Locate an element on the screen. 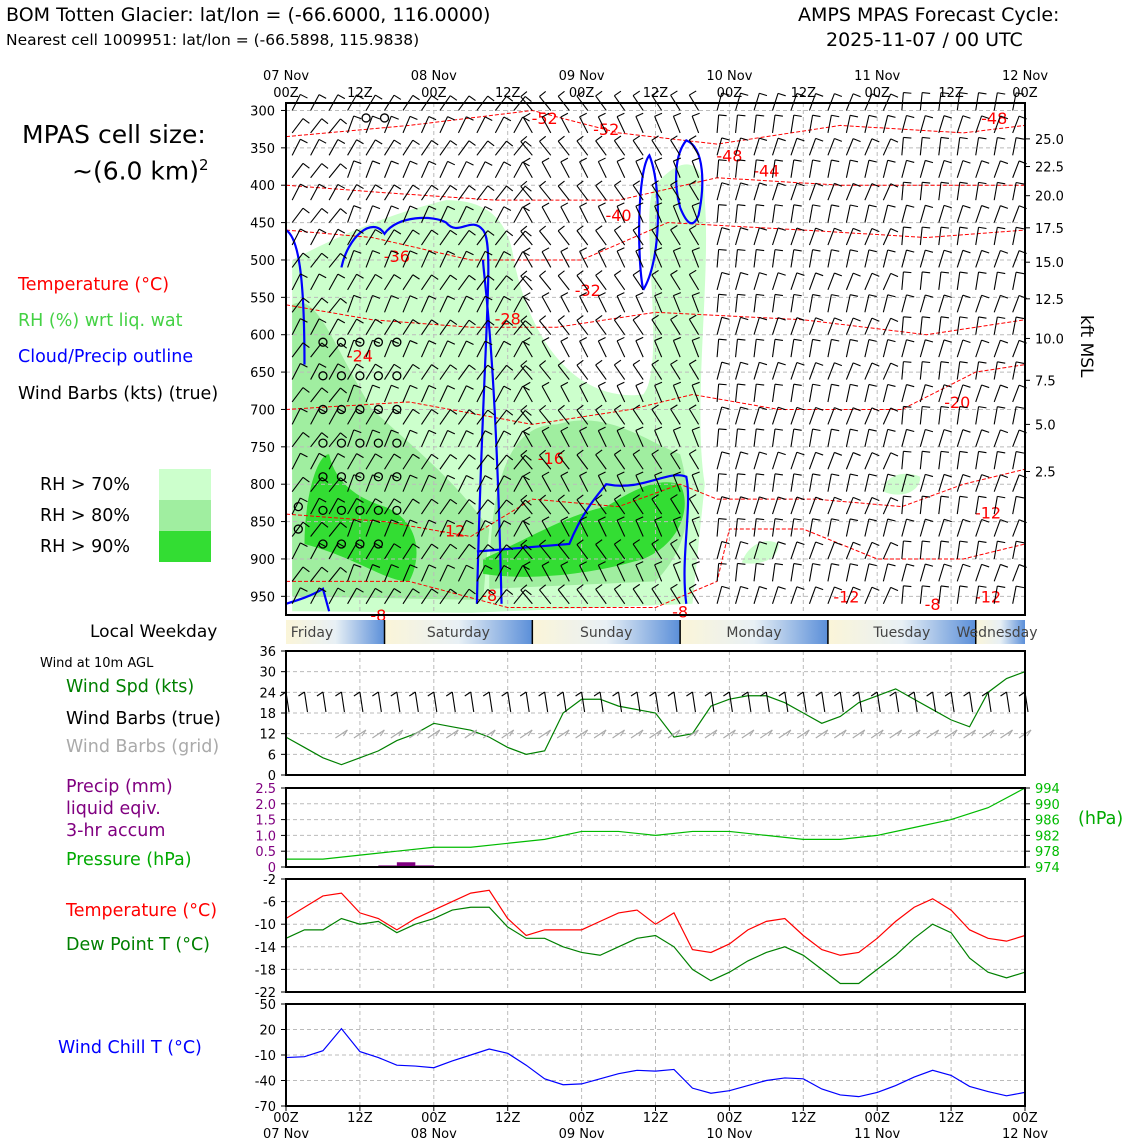 Image resolution: width=1140 pixels, height=1140 pixels. top-date-tick-label: 11 Nov is located at coordinates (877, 76).